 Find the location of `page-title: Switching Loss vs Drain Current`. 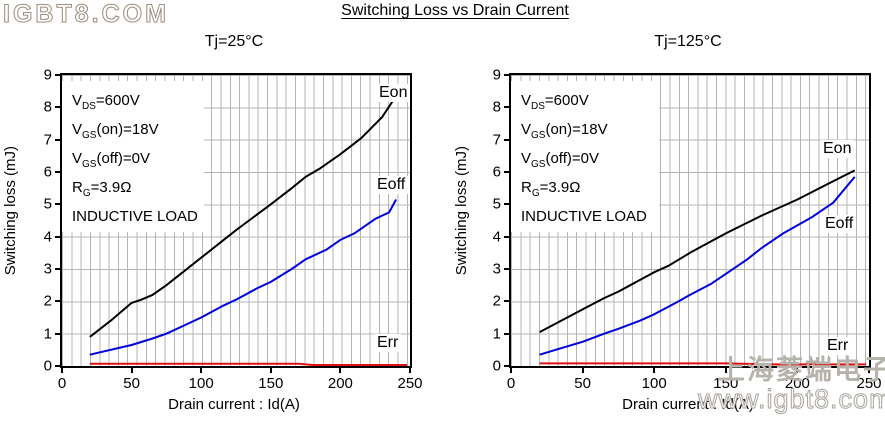

page-title: Switching Loss vs Drain Current is located at coordinates (455, 10).